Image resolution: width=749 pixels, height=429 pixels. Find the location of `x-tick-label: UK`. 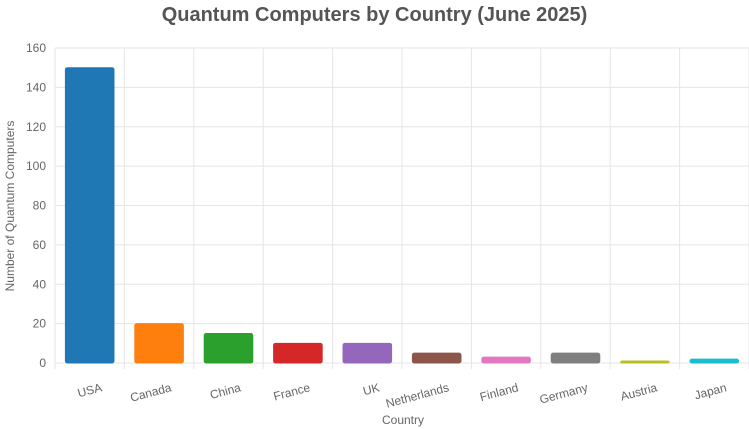

x-tick-label: UK is located at coordinates (371, 389).